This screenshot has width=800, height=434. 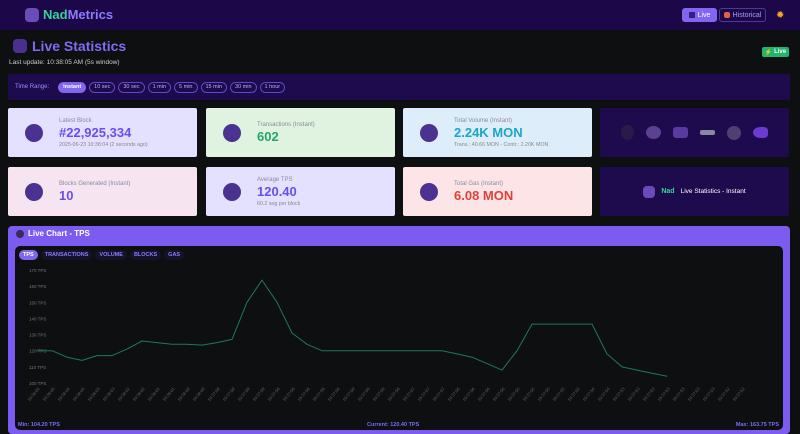 What do you see at coordinates (780, 15) in the screenshot?
I see `sun-icon: ✹` at bounding box center [780, 15].